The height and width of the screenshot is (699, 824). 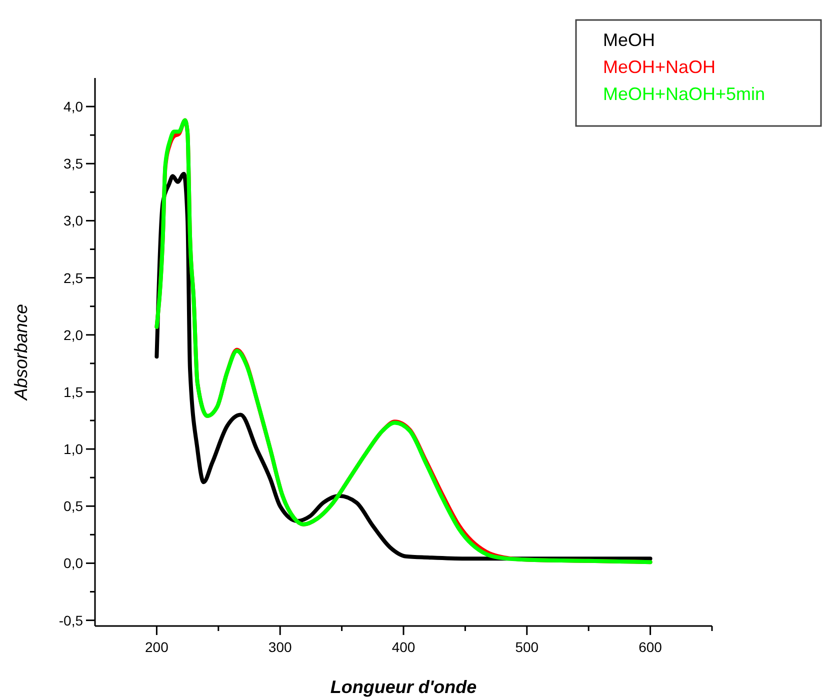 I want to click on text: MeOH+NaOH, so click(x=659, y=67).